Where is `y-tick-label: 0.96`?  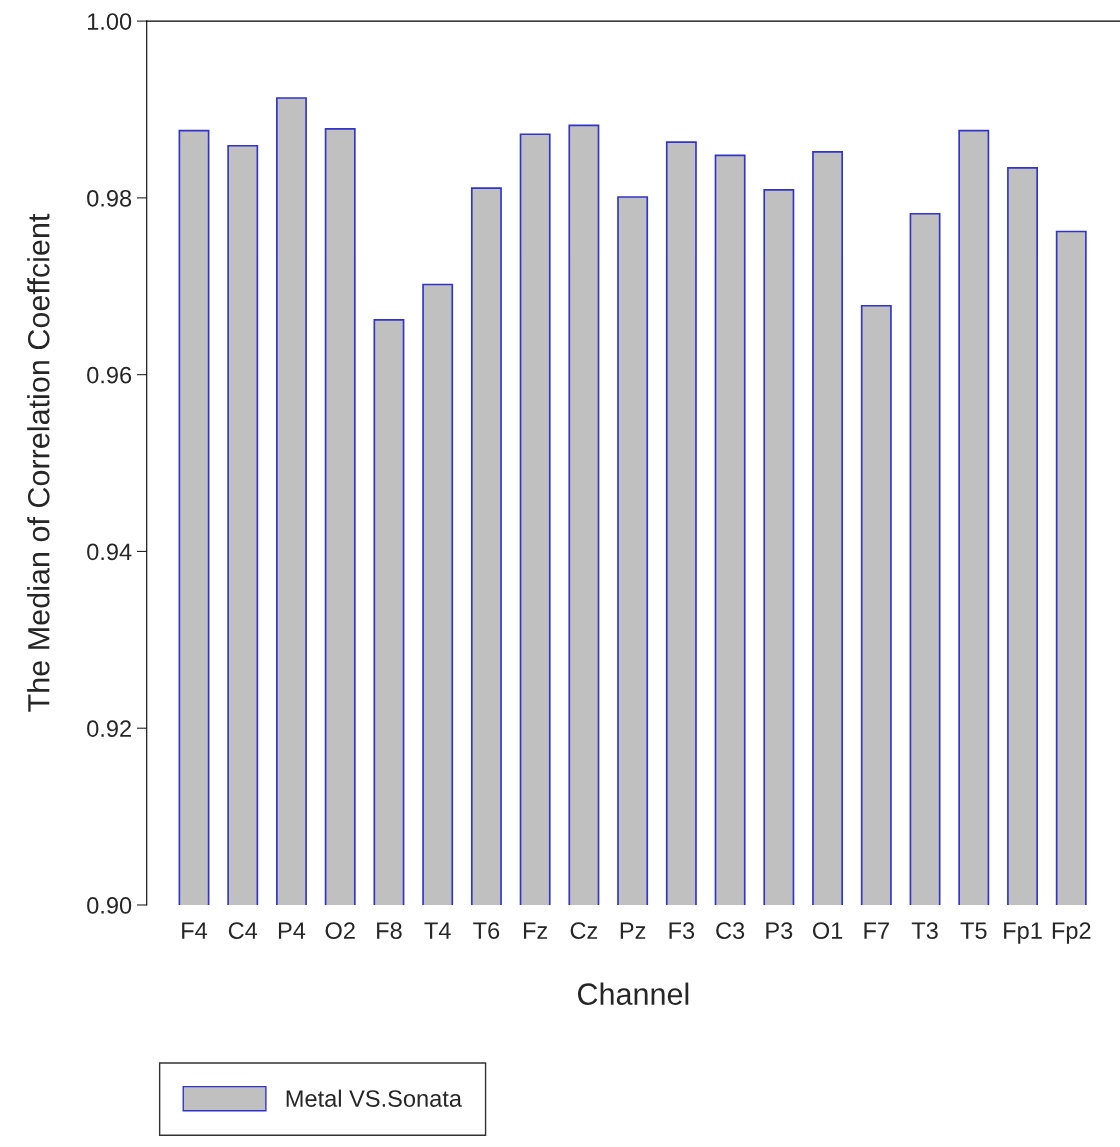 y-tick-label: 0.96 is located at coordinates (109, 375).